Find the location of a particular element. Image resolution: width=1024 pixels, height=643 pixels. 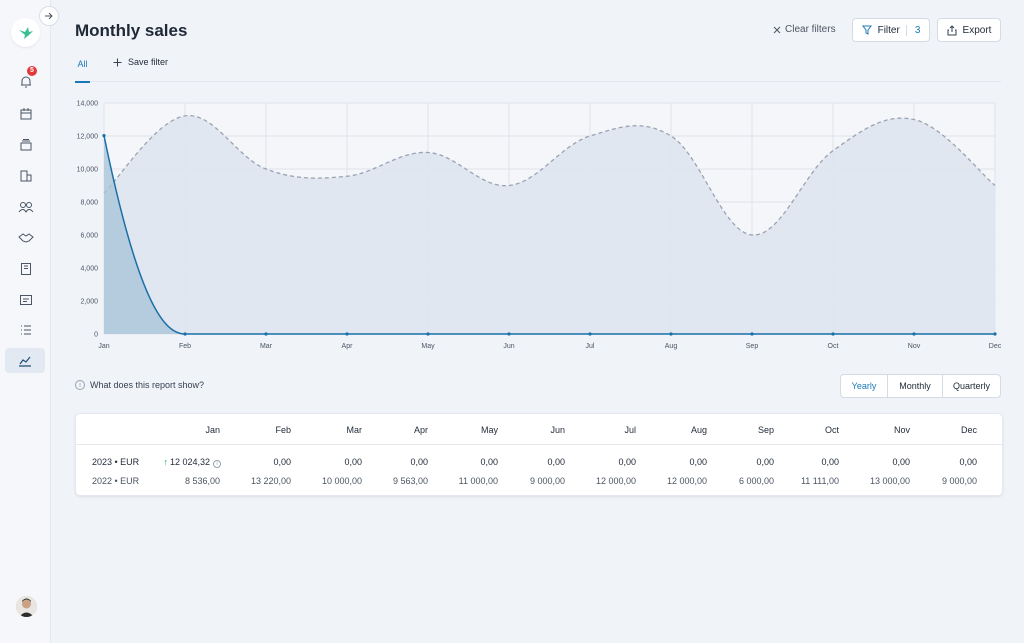

sidebar-item-tasks is located at coordinates (26, 330).